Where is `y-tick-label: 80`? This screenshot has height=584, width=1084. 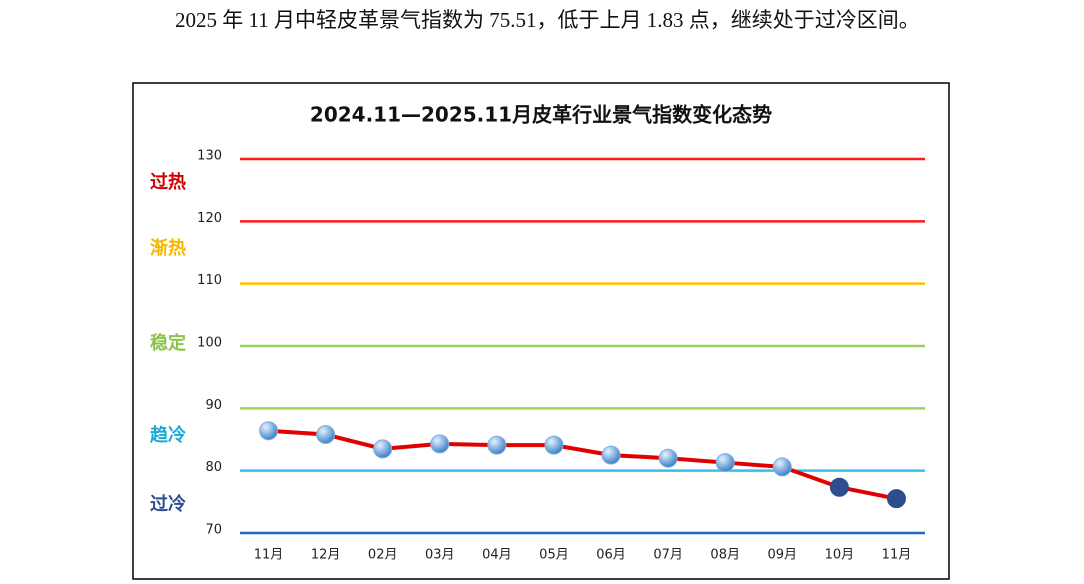 y-tick-label: 80 is located at coordinates (213, 467).